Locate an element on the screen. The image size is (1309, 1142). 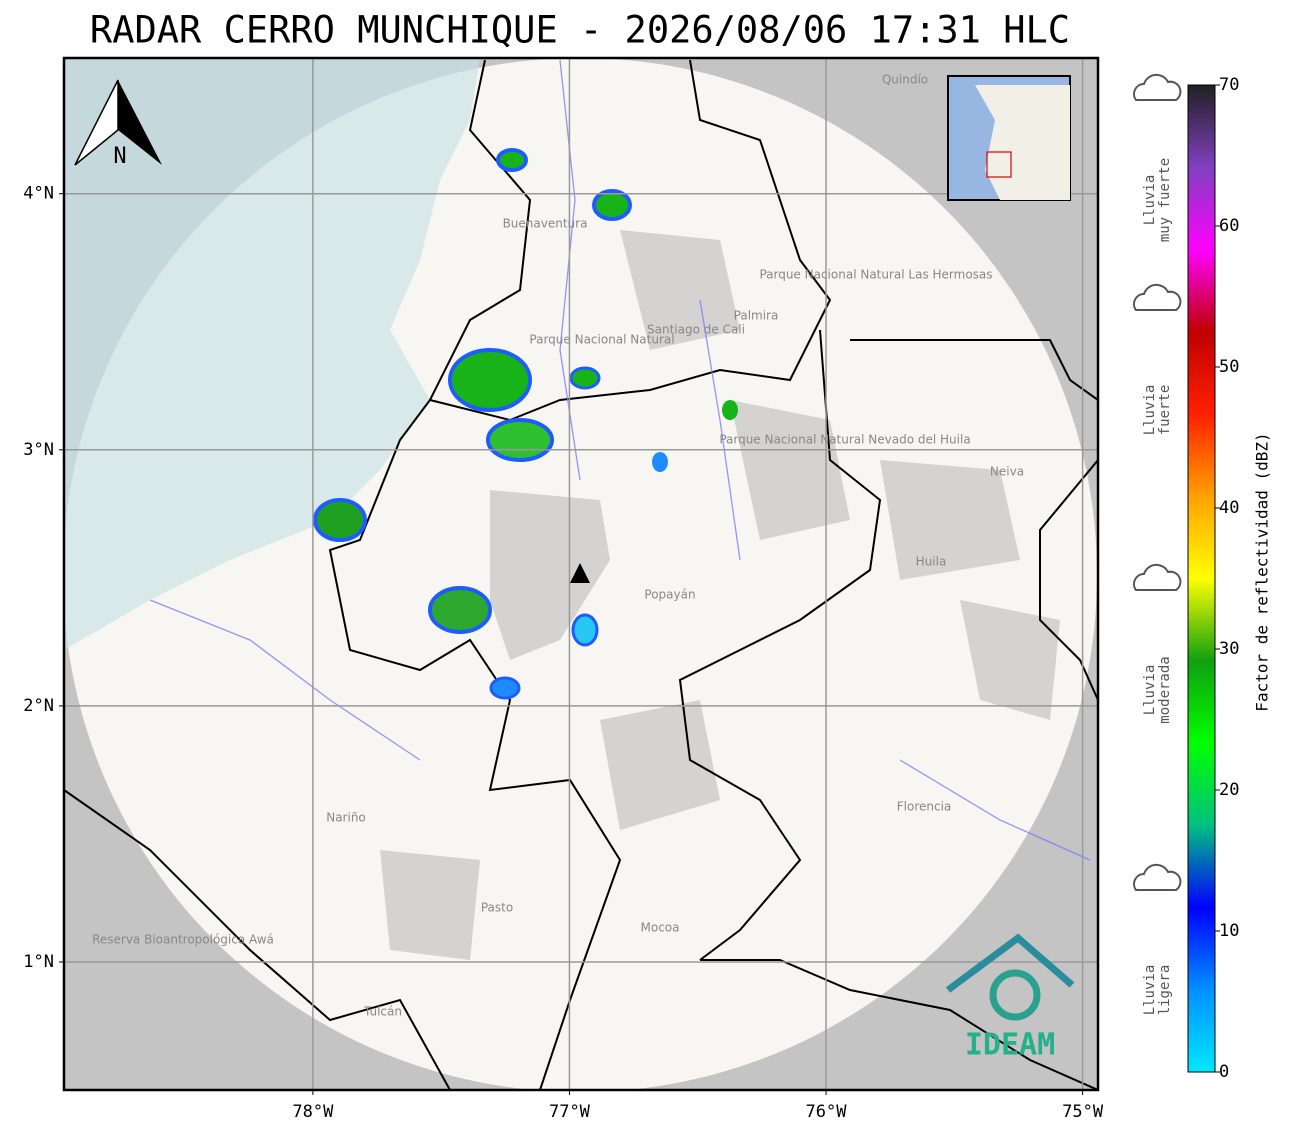
place-label: Mocoa is located at coordinates (660, 928).